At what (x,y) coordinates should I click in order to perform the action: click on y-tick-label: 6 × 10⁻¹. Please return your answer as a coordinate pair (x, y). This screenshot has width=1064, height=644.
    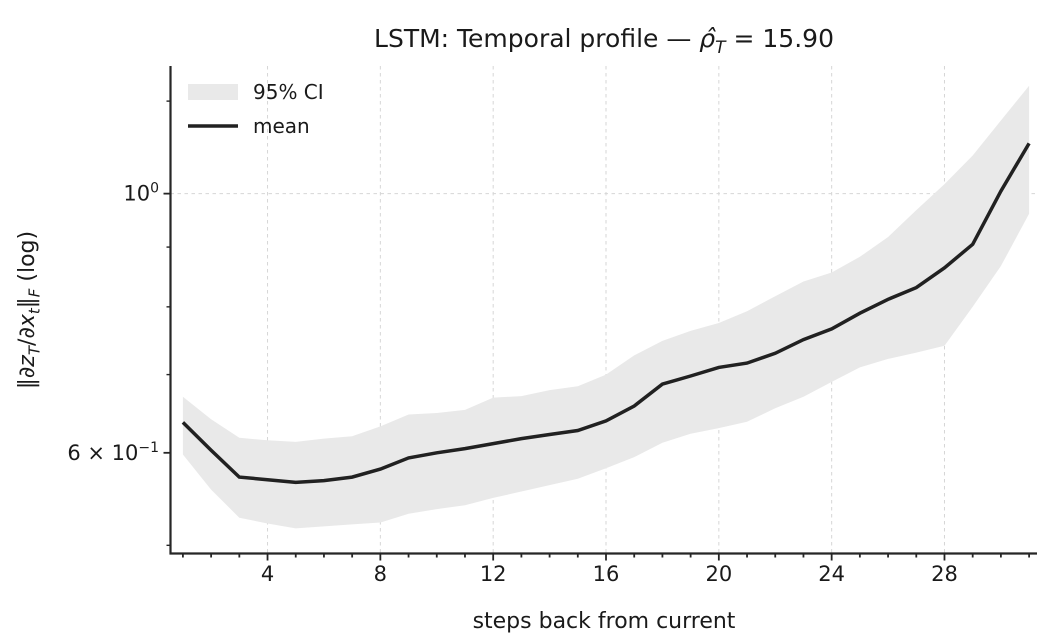
    Looking at the image, I should click on (113, 452).